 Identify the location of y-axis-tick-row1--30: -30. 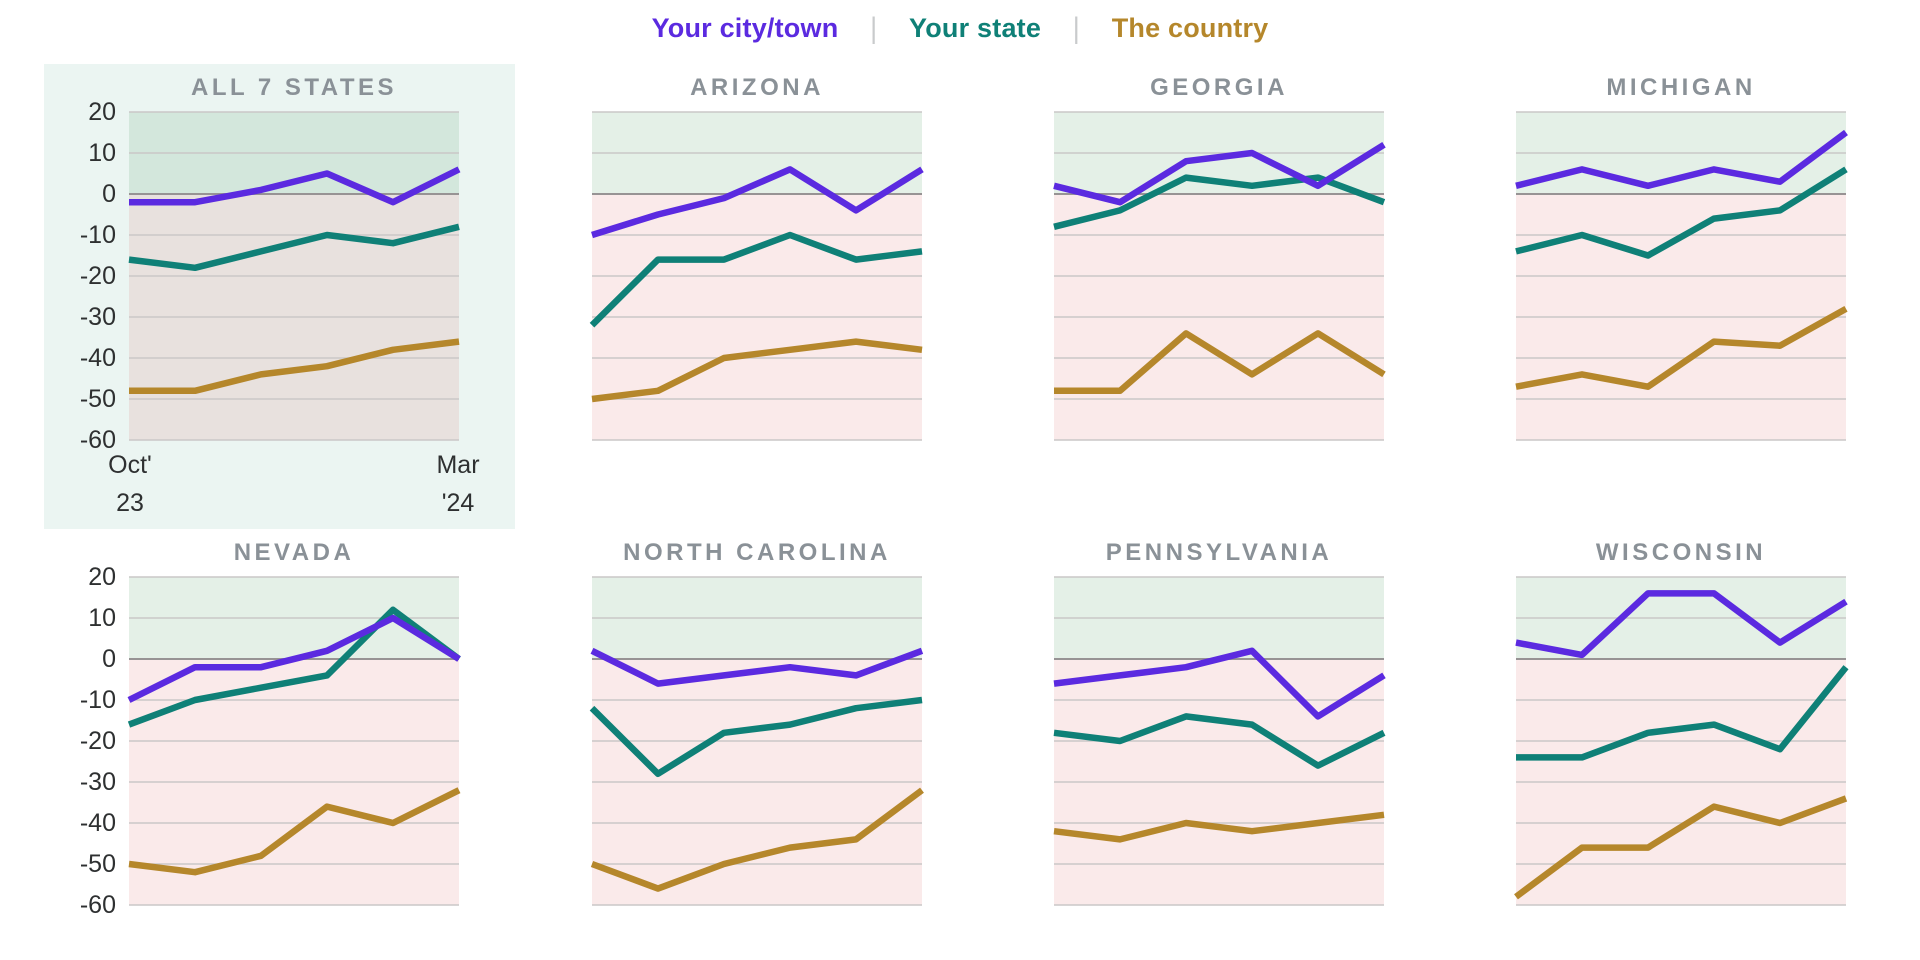
(97, 317).